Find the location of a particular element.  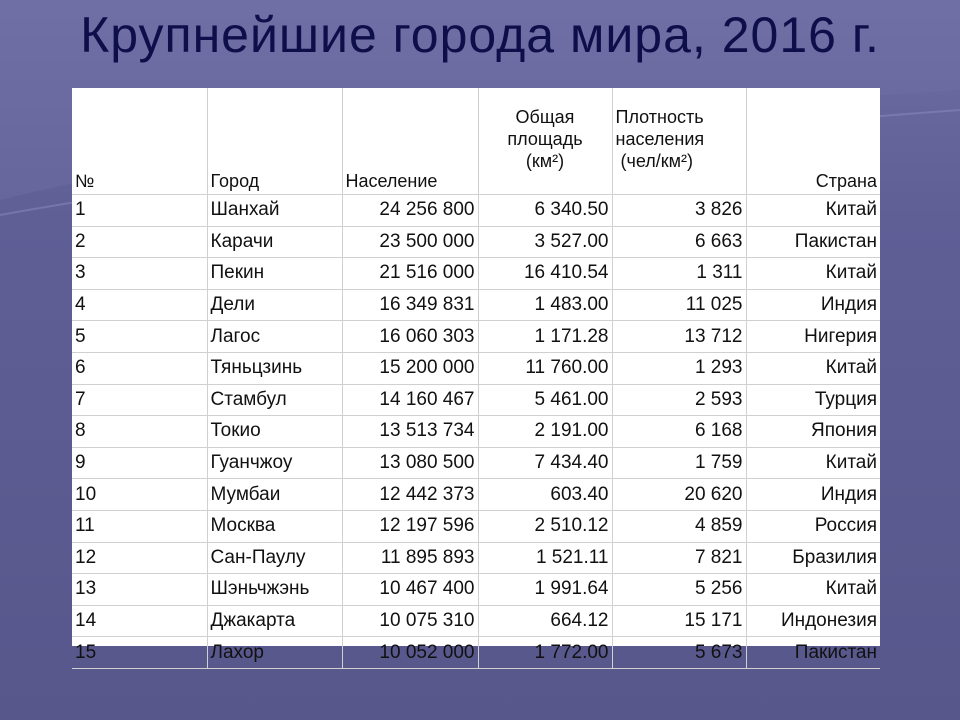

table-row: 2 Карачи 23 500 000 3 527.00 6 663 Пакистан is located at coordinates (476, 242).